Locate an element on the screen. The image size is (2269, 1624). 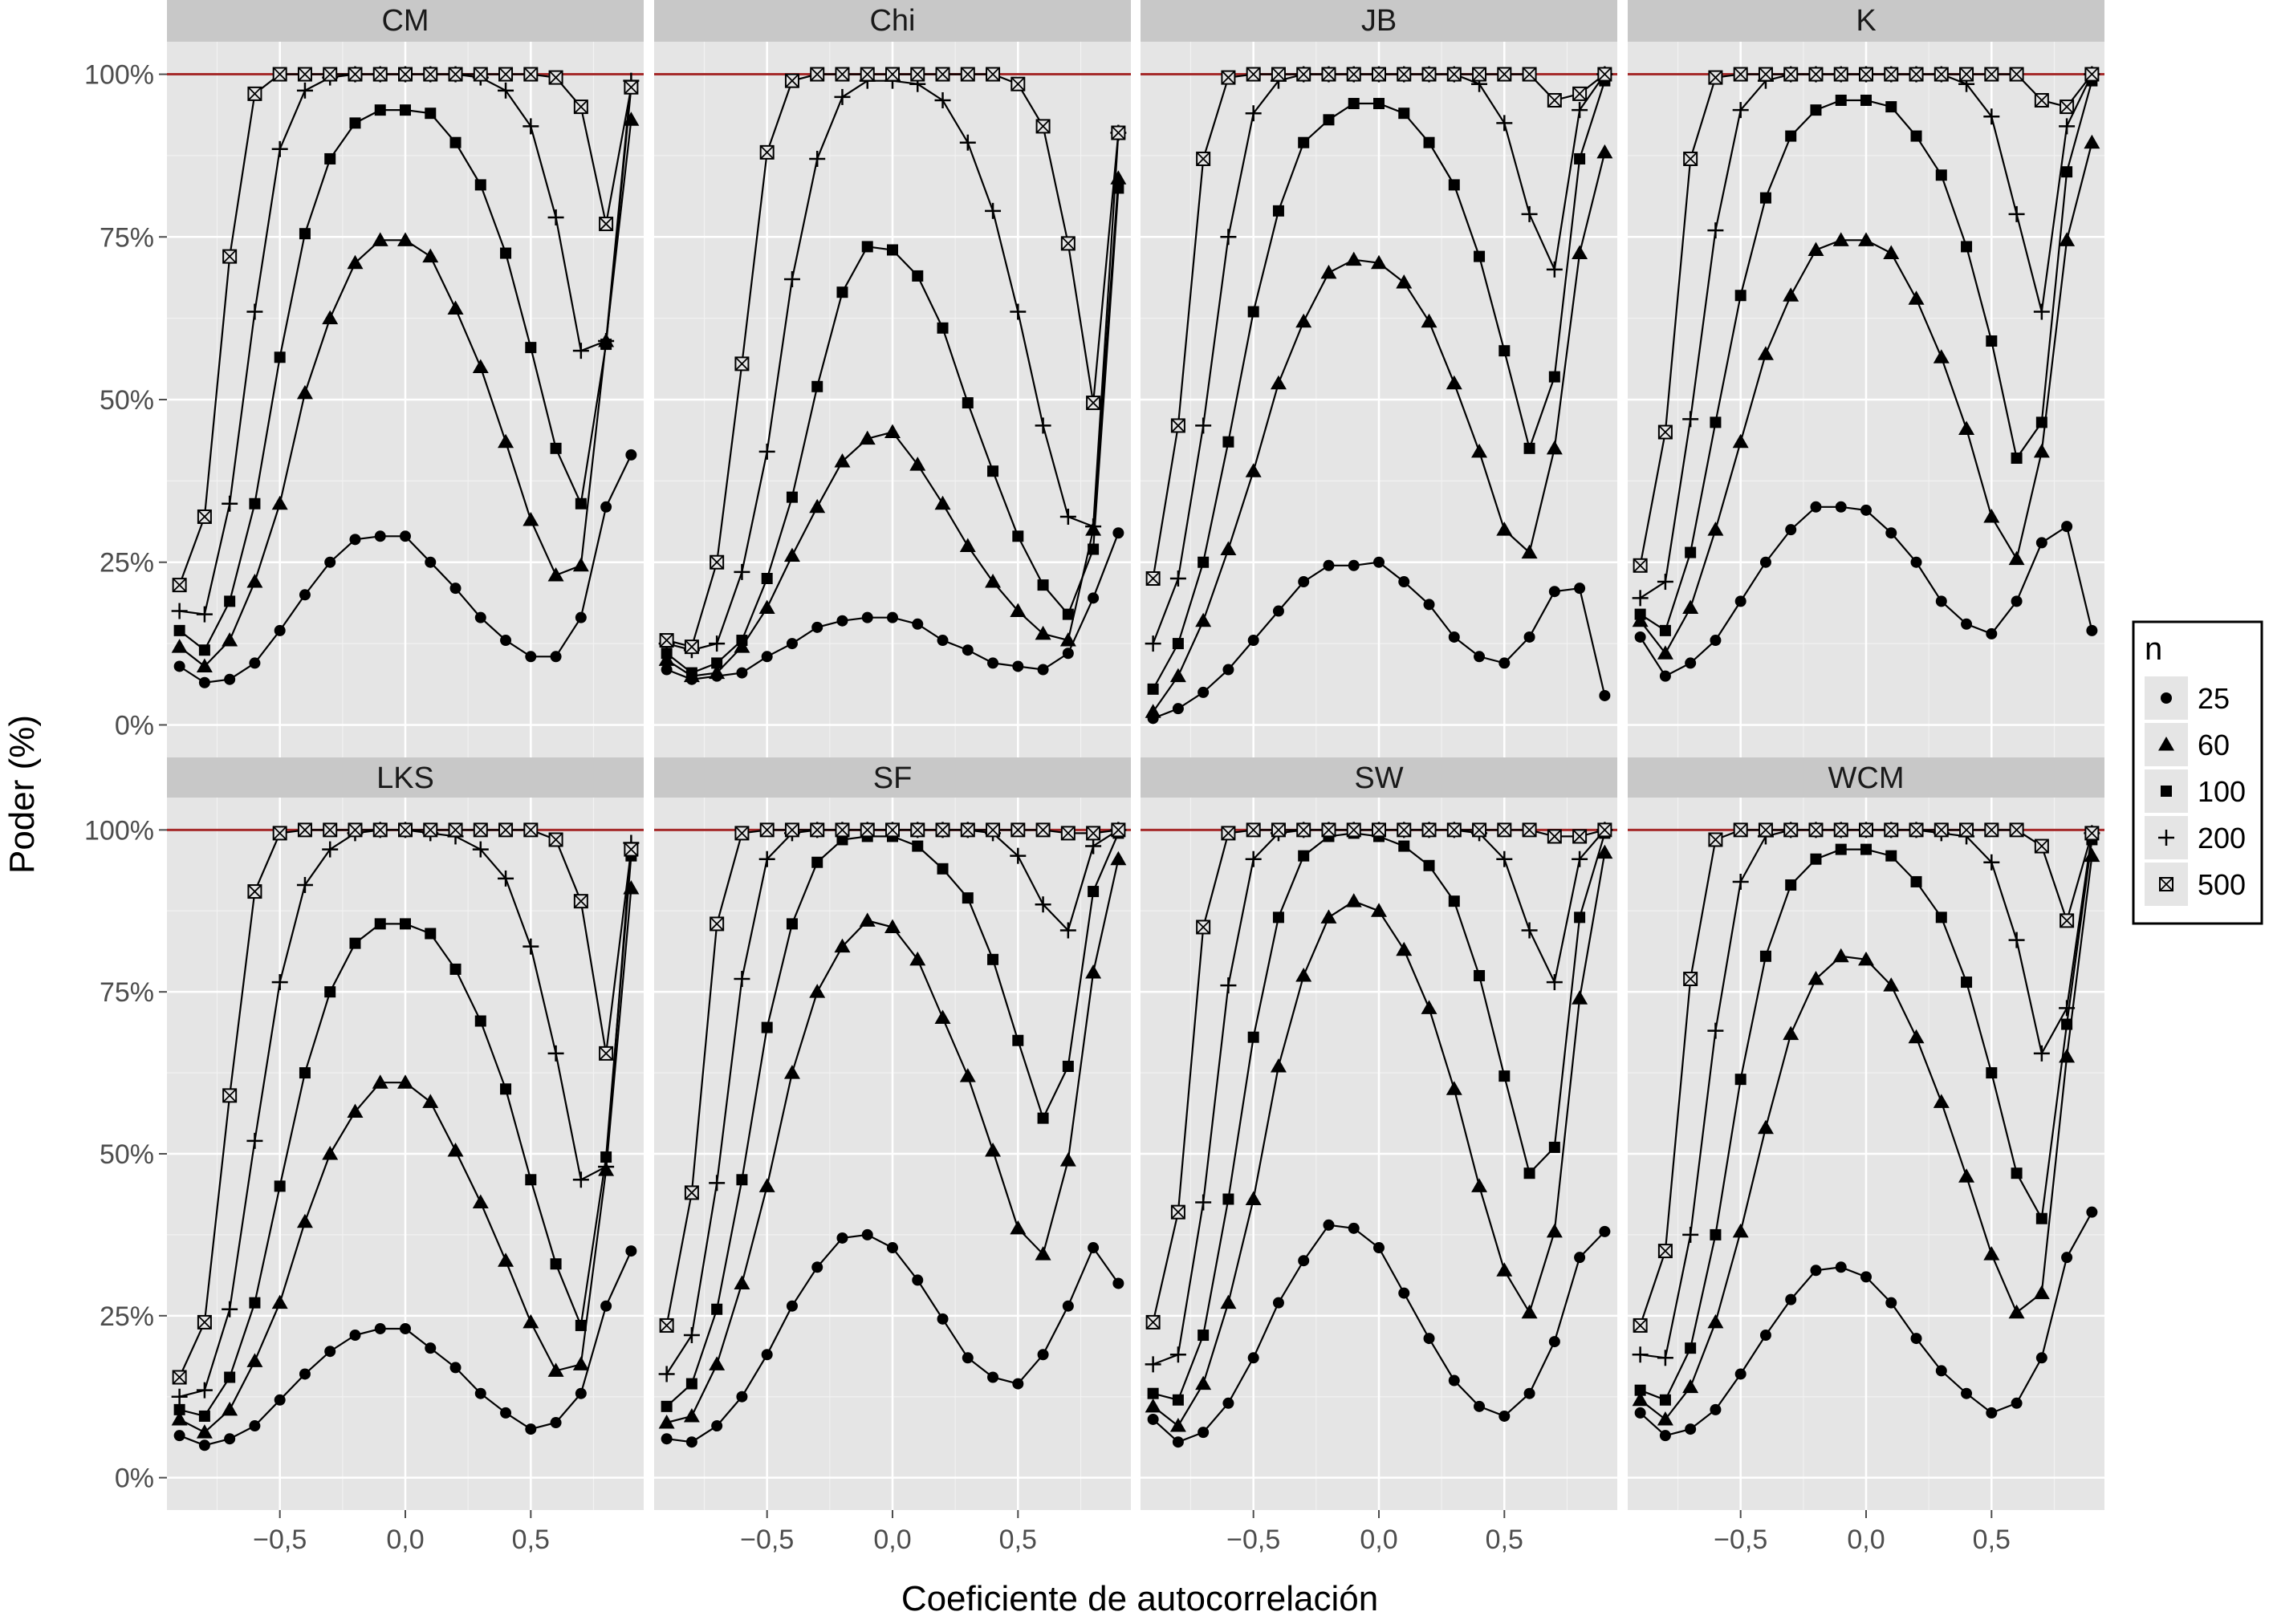
gridlines is located at coordinates (405, 1154).